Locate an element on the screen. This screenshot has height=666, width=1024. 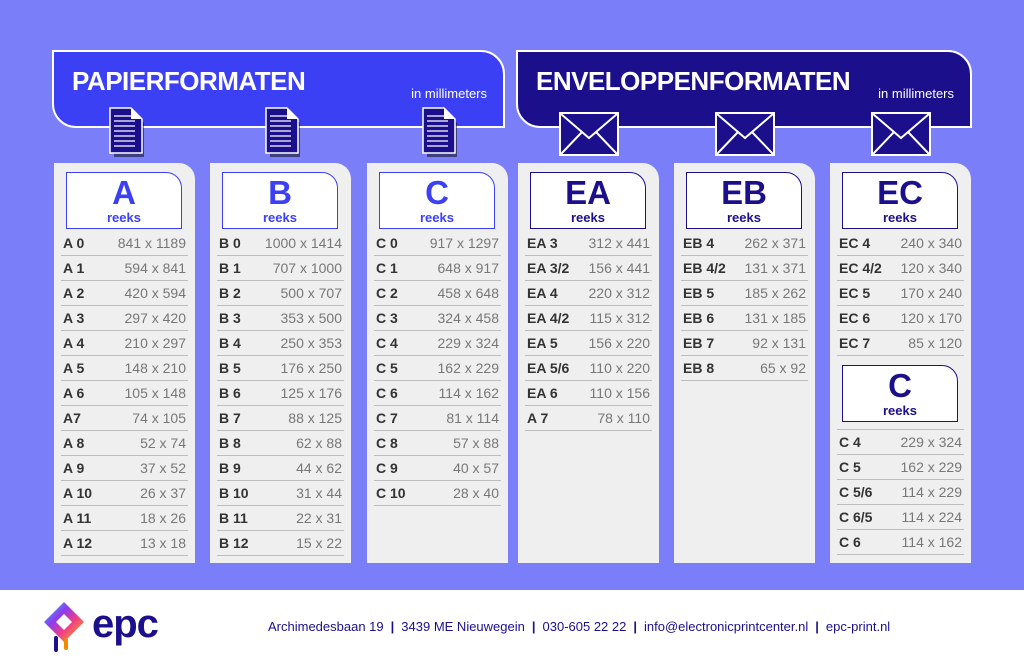
format-size: 707 x 1000 is located at coordinates (307, 268).